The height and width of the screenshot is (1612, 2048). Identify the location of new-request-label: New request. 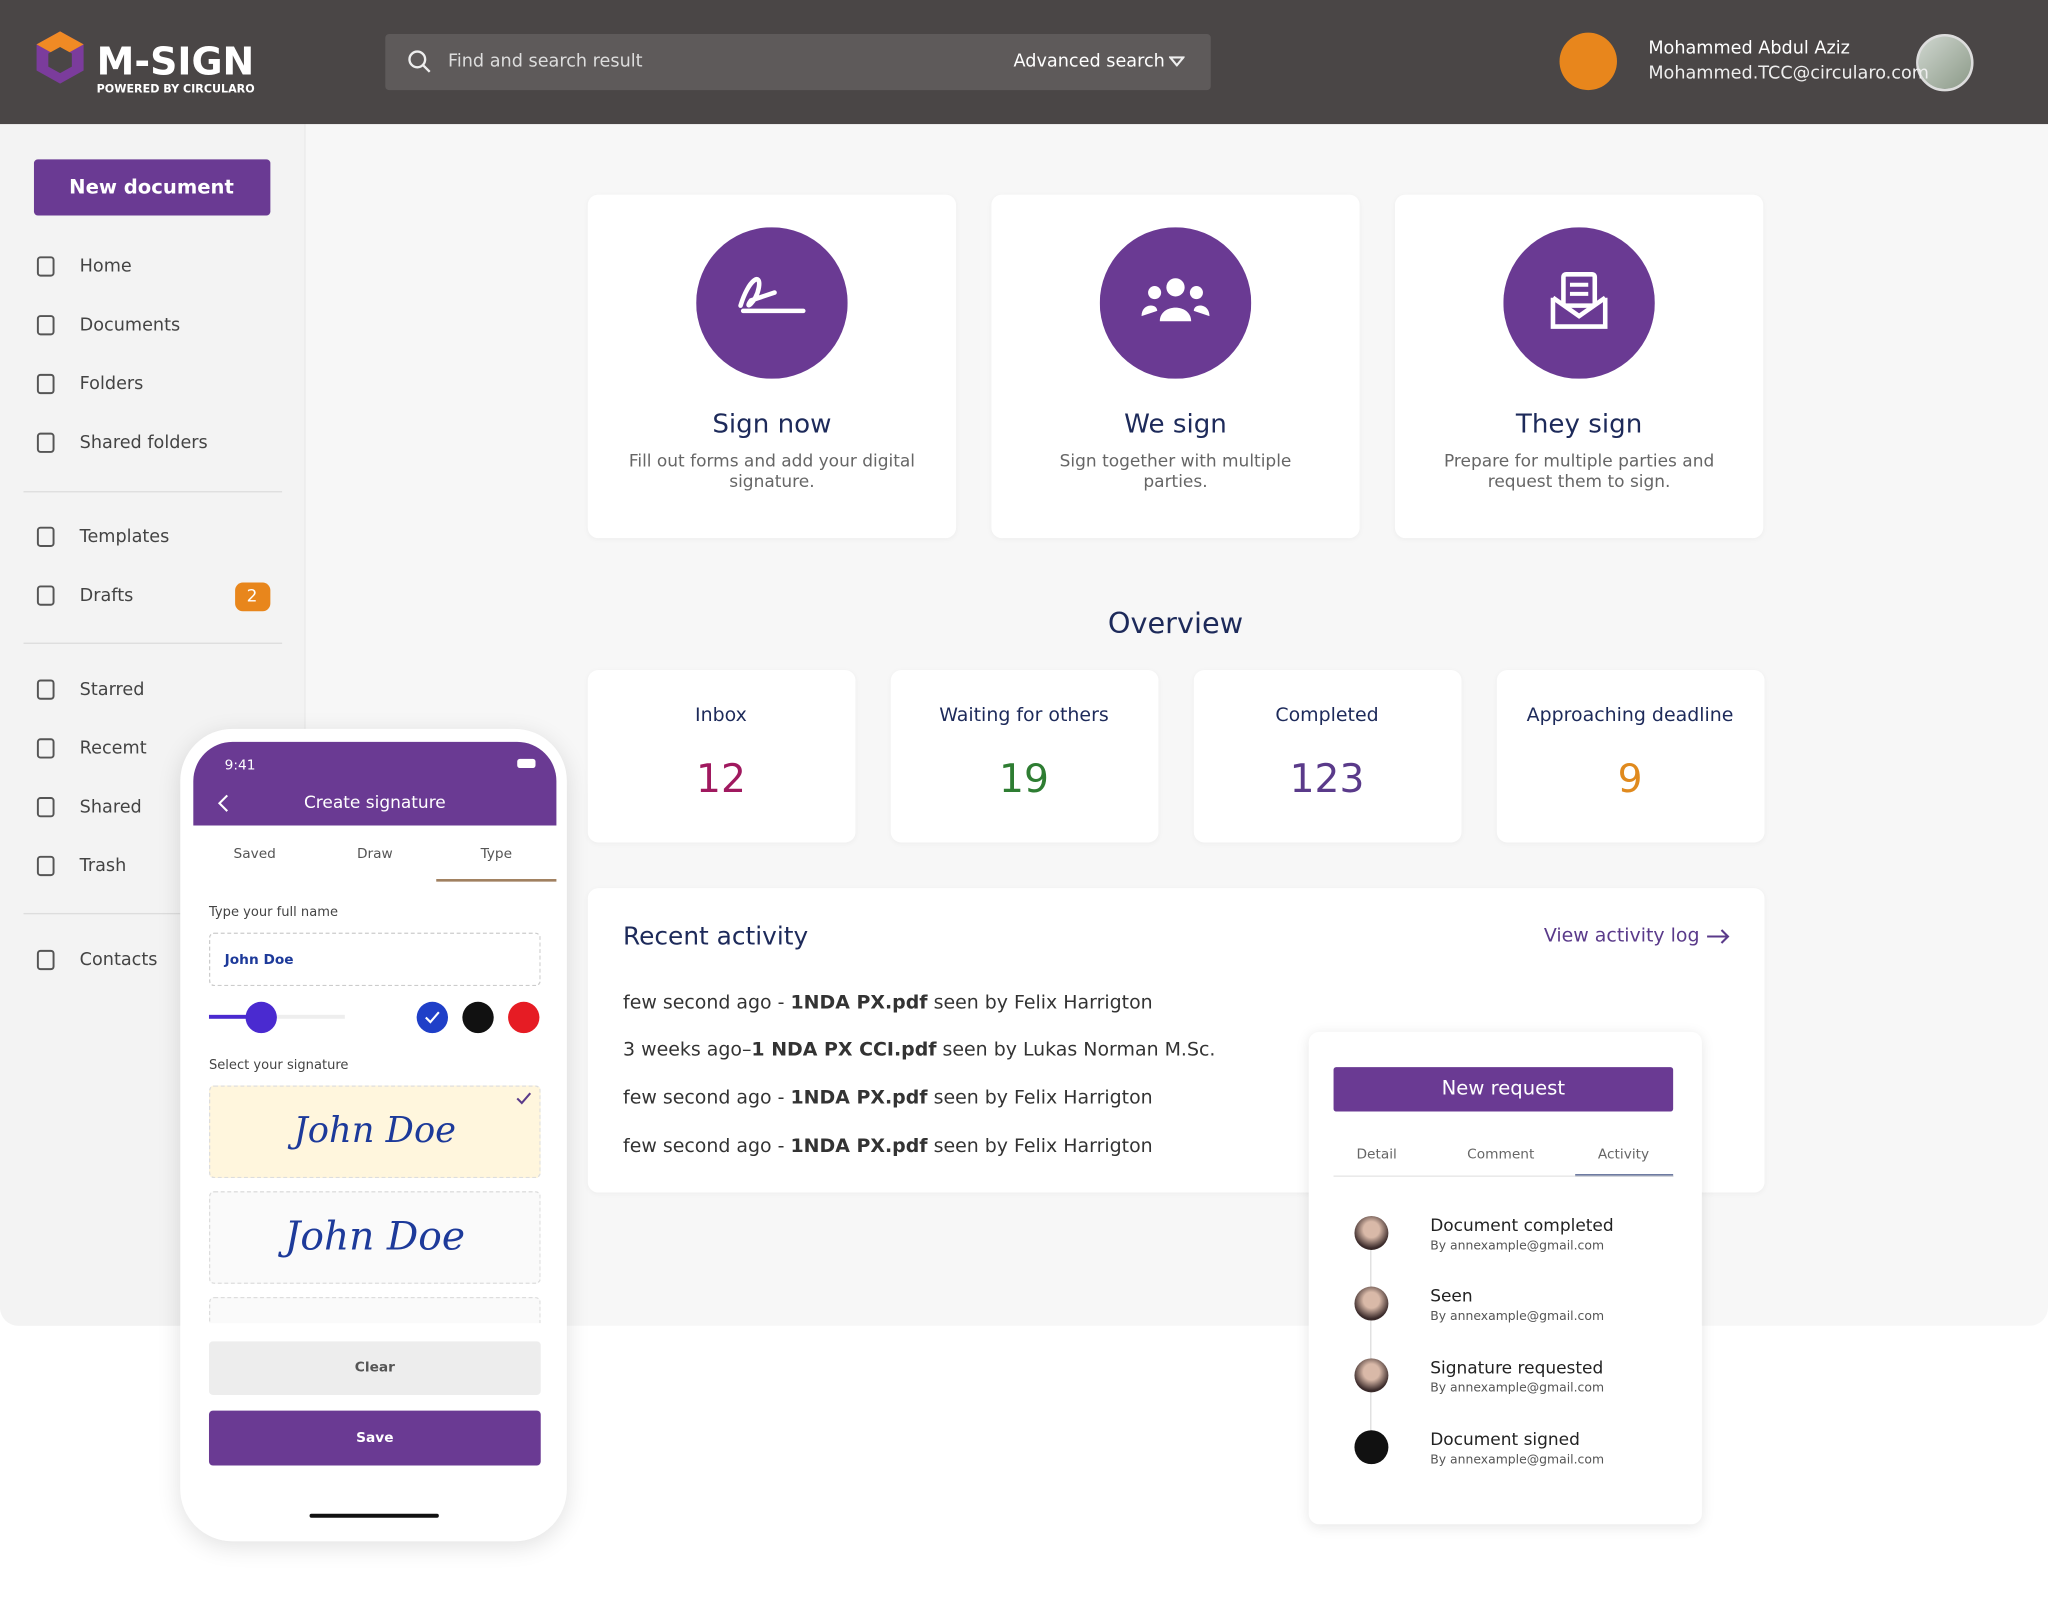
(1503, 1088).